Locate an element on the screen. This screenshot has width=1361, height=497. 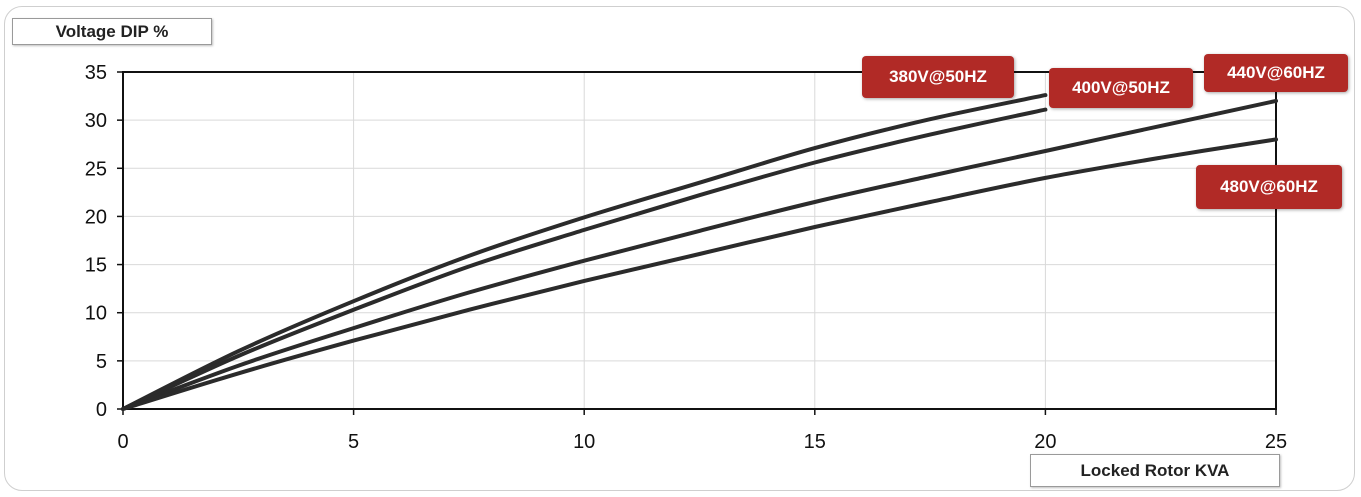
x-tick-label: 25 is located at coordinates (1276, 442).